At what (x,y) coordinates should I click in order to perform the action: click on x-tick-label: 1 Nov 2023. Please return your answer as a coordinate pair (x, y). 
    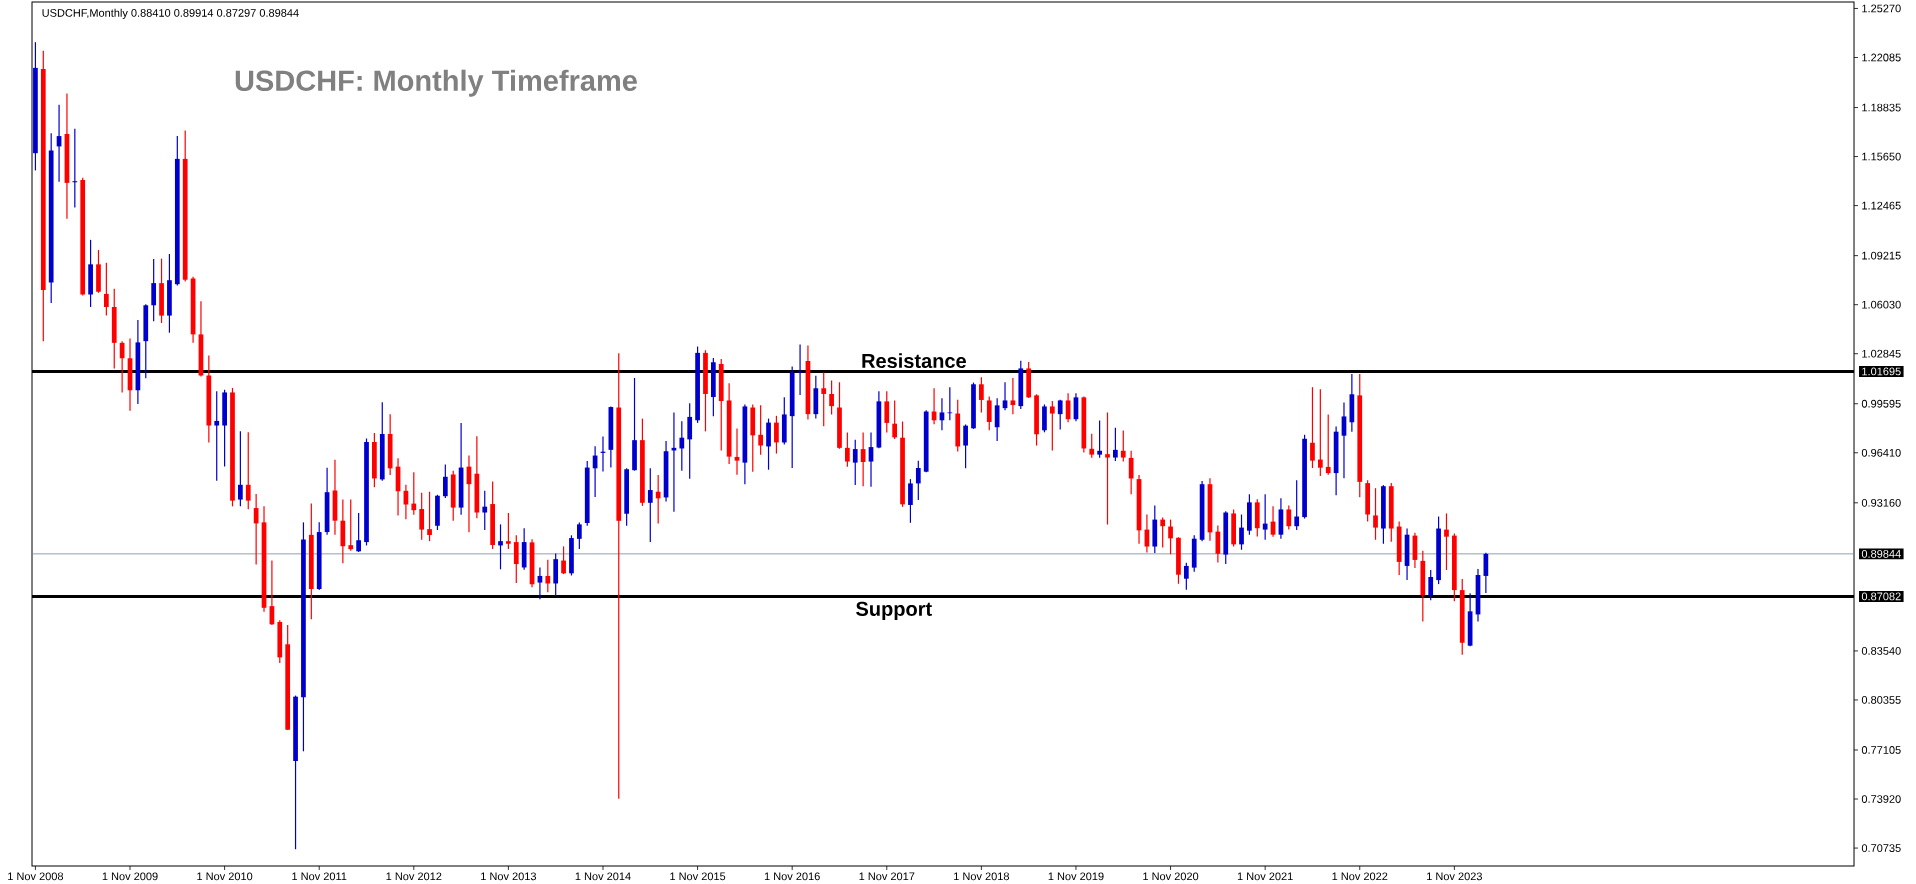
    Looking at the image, I should click on (1454, 876).